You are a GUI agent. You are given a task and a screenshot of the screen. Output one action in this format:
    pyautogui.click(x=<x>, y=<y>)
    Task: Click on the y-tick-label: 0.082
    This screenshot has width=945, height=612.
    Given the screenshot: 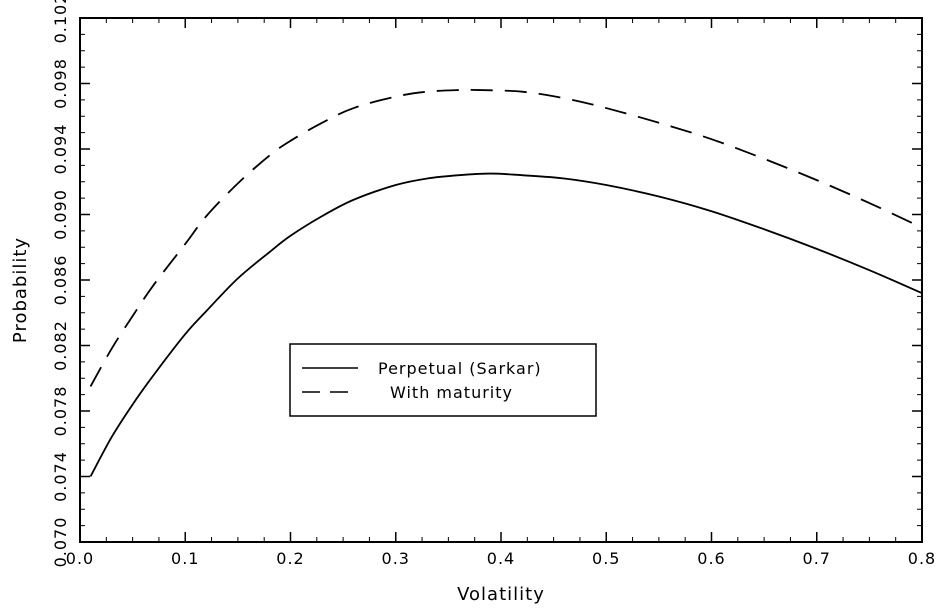 What is the action you would take?
    pyautogui.click(x=60, y=345)
    